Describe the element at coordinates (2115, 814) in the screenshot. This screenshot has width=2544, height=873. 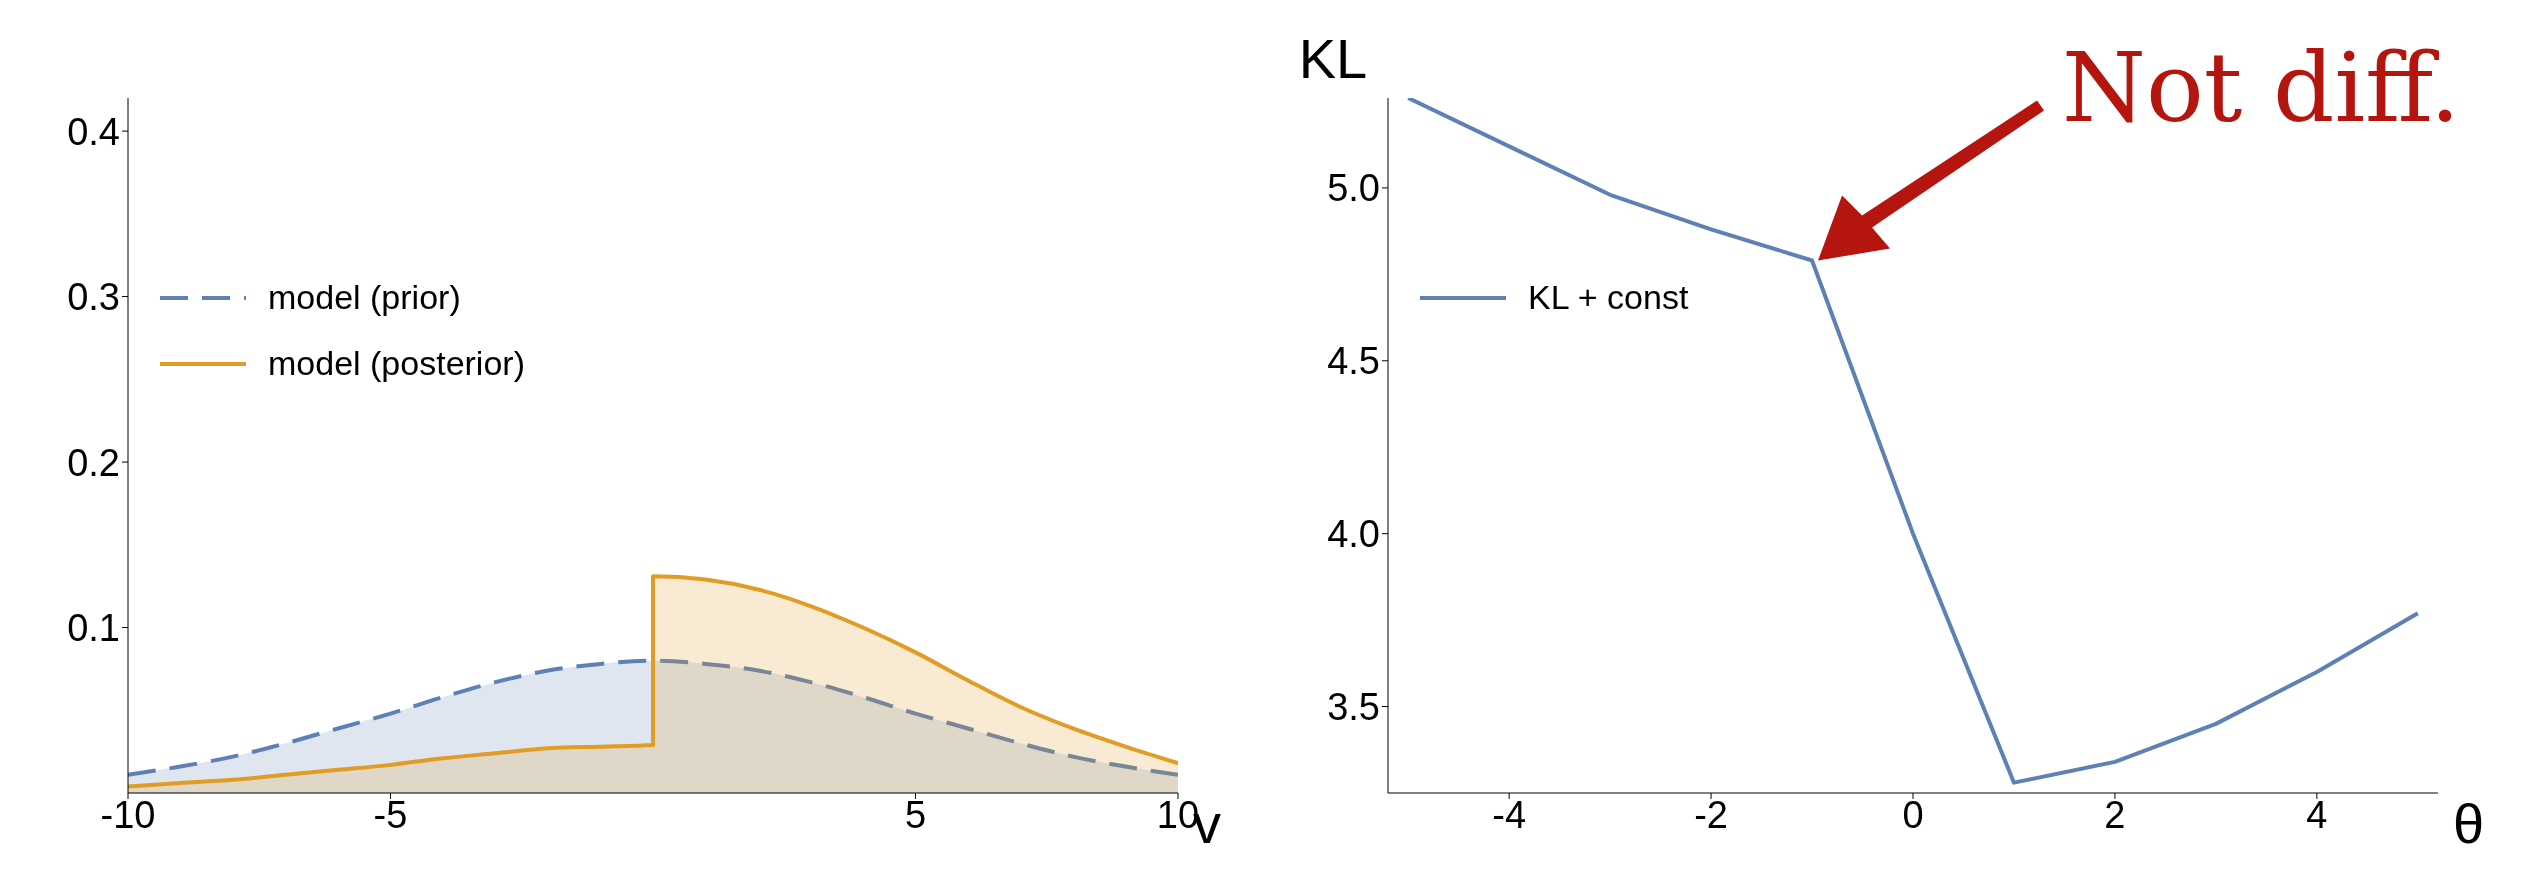
I see `x-tick-label: 2` at that location.